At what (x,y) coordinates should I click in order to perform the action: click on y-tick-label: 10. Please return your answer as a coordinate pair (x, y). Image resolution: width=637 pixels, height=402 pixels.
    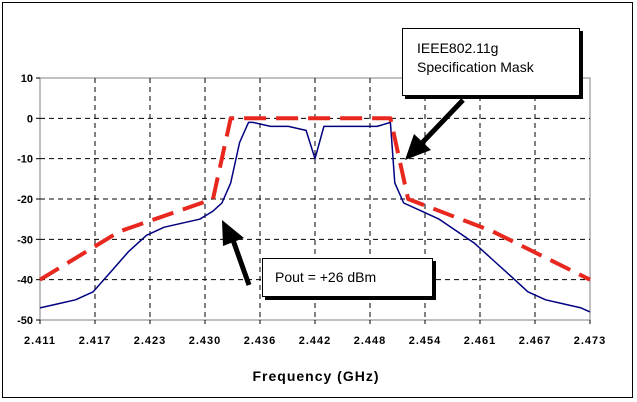
    Looking at the image, I should click on (27, 79).